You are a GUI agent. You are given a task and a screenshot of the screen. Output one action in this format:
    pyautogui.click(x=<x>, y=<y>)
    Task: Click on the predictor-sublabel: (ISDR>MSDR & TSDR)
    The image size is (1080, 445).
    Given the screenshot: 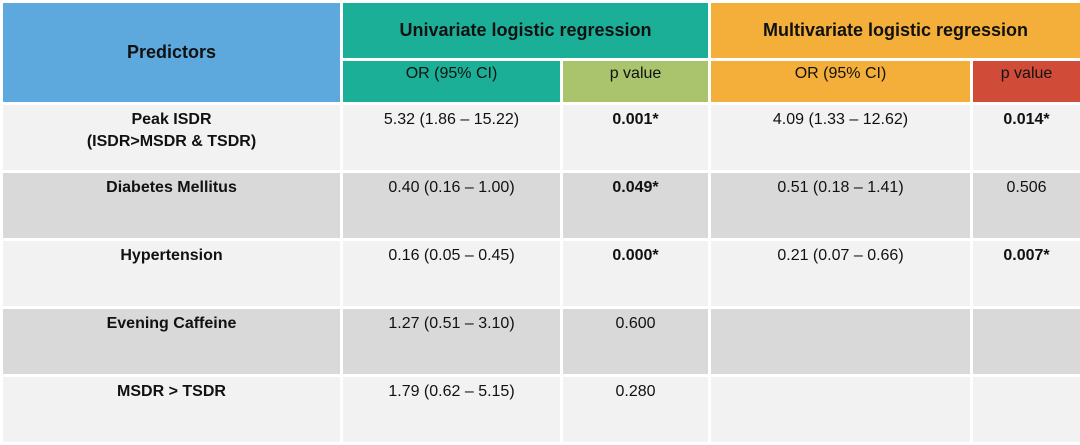 What is the action you would take?
    pyautogui.click(x=171, y=142)
    